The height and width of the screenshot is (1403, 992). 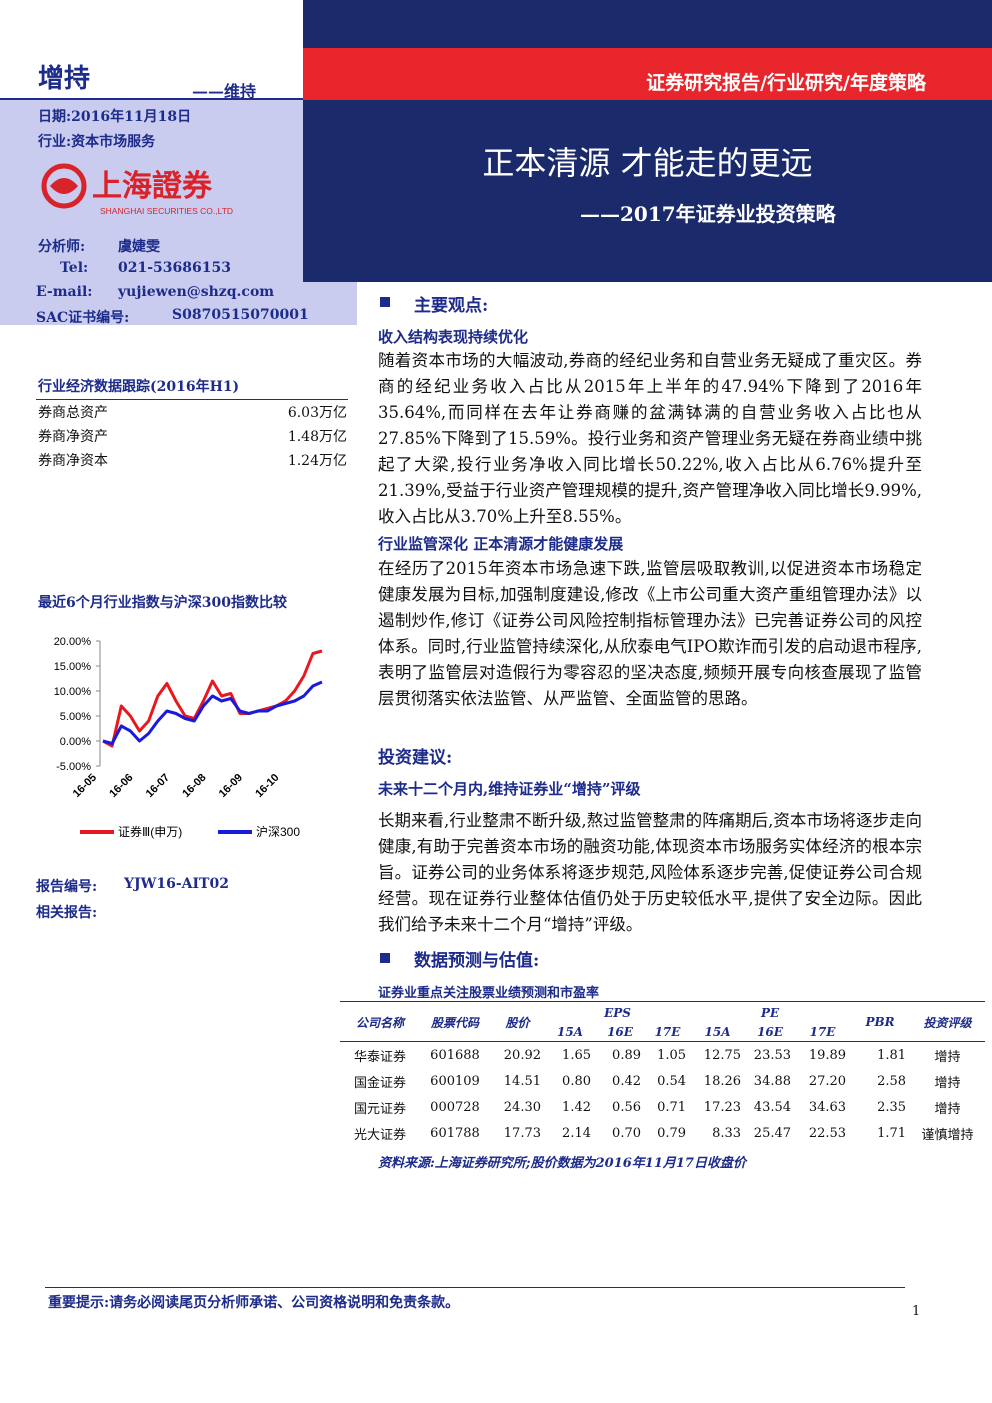 What do you see at coordinates (83, 318) in the screenshot?
I see `sac-label: SAC证书编号:` at bounding box center [83, 318].